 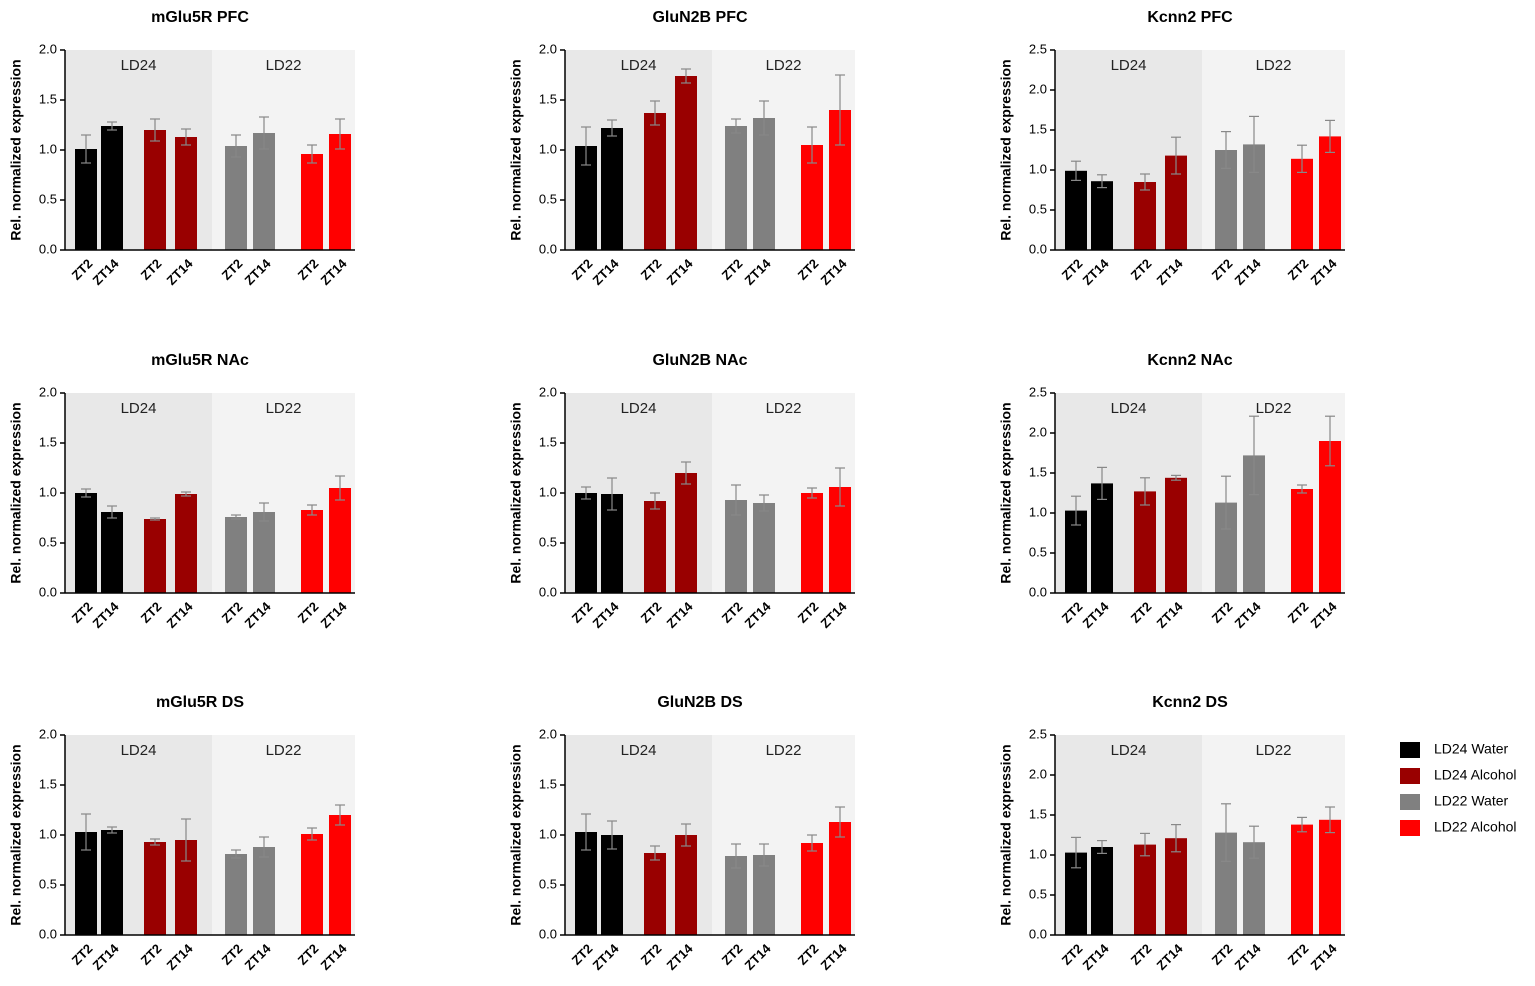 I want to click on chart-title: Kcnn2 DS, so click(x=1190, y=702).